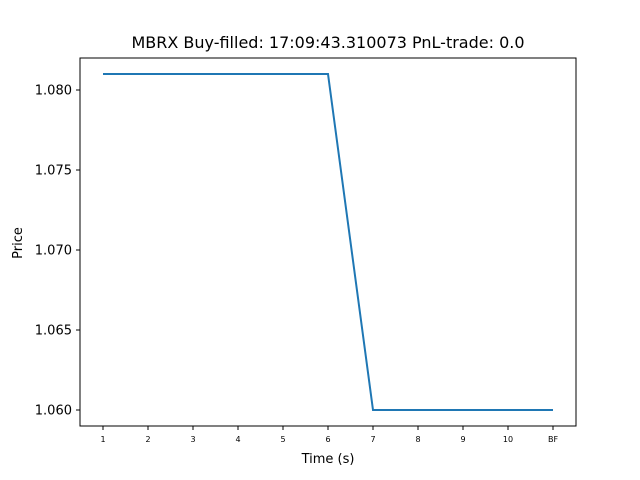  Describe the element at coordinates (553, 439) in the screenshot. I see `x-tick-label: BF` at that location.